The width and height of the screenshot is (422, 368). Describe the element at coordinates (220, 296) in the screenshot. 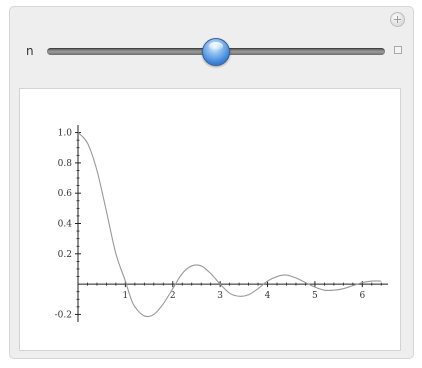

I see `x-tick-label: 3` at that location.